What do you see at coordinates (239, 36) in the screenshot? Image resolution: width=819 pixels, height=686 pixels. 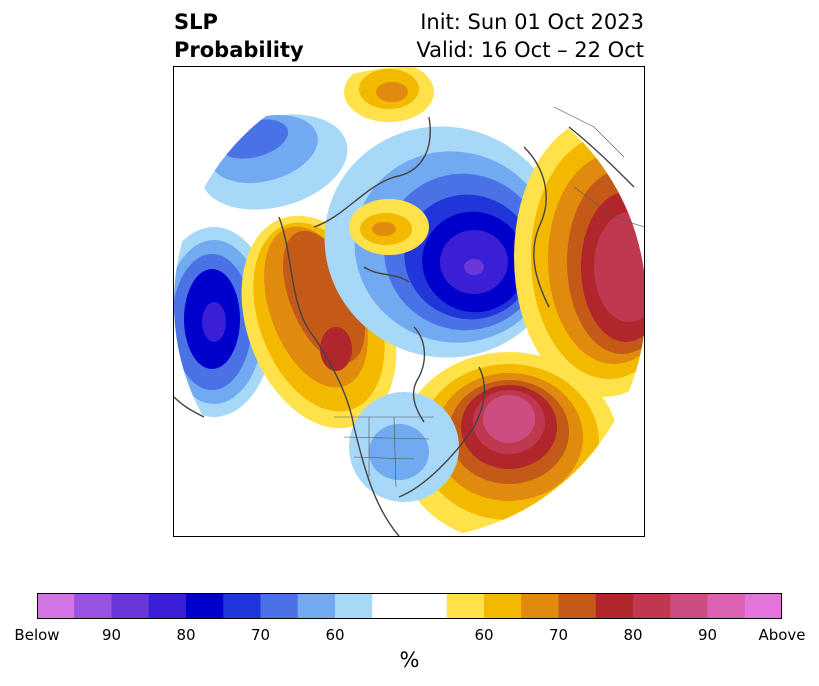 I see `chart-title-left: SLP Probability` at bounding box center [239, 36].